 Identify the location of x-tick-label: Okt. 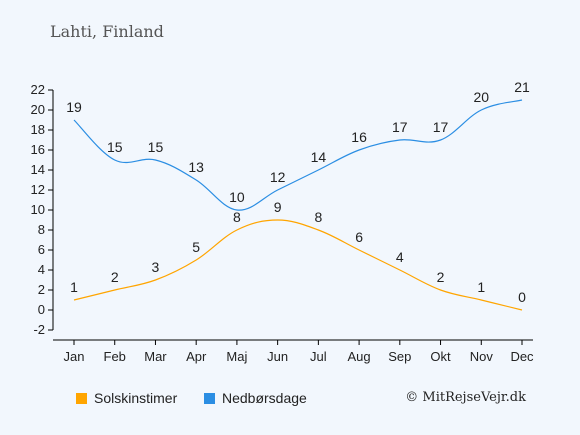
(440, 356).